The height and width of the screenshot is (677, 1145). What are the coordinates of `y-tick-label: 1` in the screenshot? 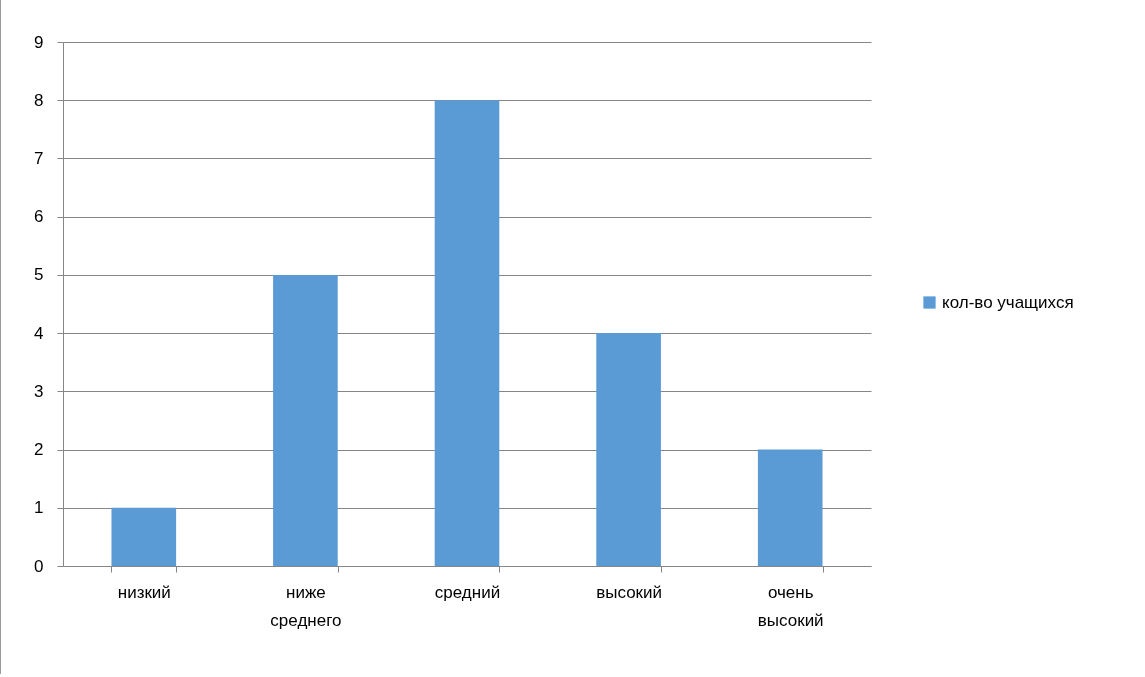 It's located at (39, 508).